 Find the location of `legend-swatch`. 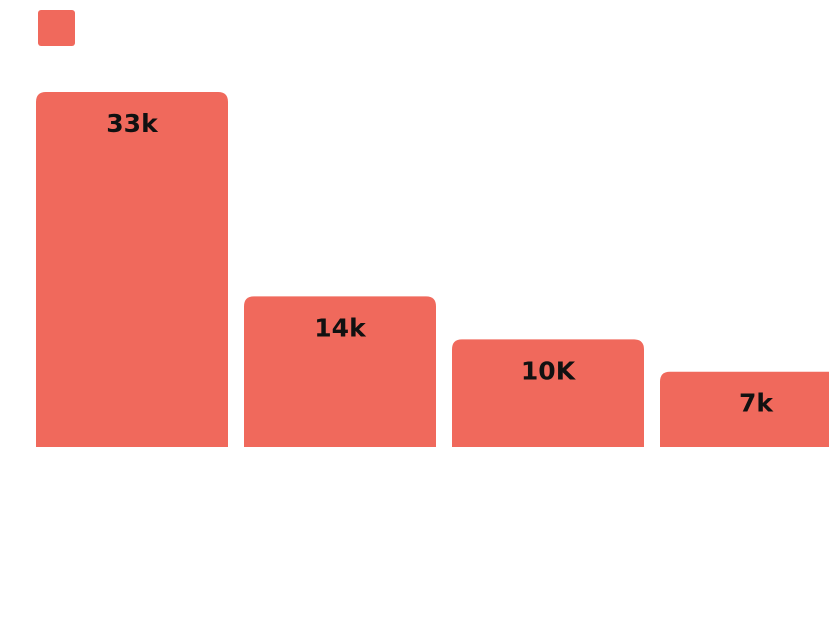

legend-swatch is located at coordinates (56, 28).